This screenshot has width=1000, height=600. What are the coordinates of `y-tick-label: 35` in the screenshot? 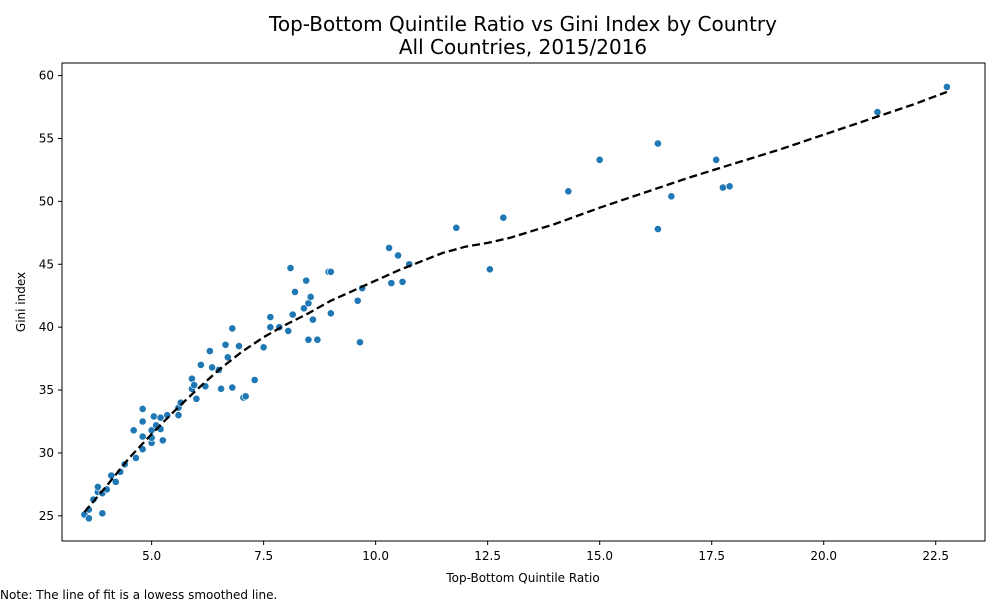 It's located at (46, 390).